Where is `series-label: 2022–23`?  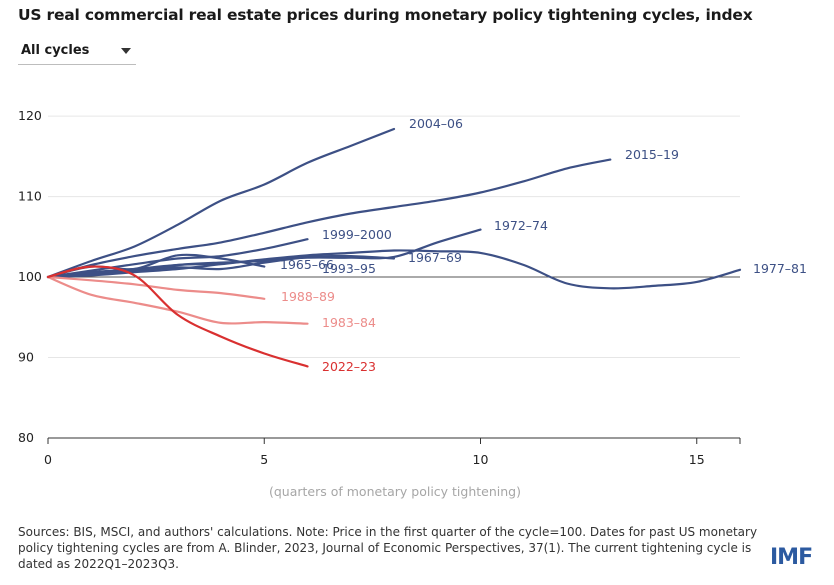 series-label: 2022–23 is located at coordinates (349, 366).